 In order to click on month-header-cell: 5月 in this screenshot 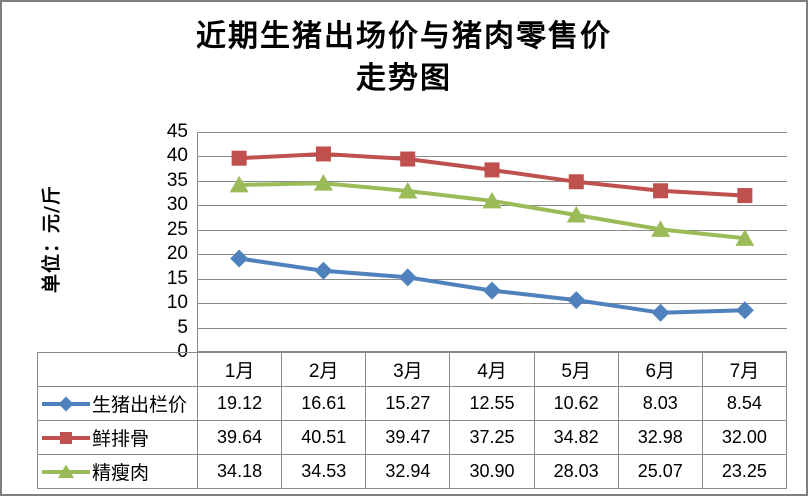, I will do `click(576, 369)`.